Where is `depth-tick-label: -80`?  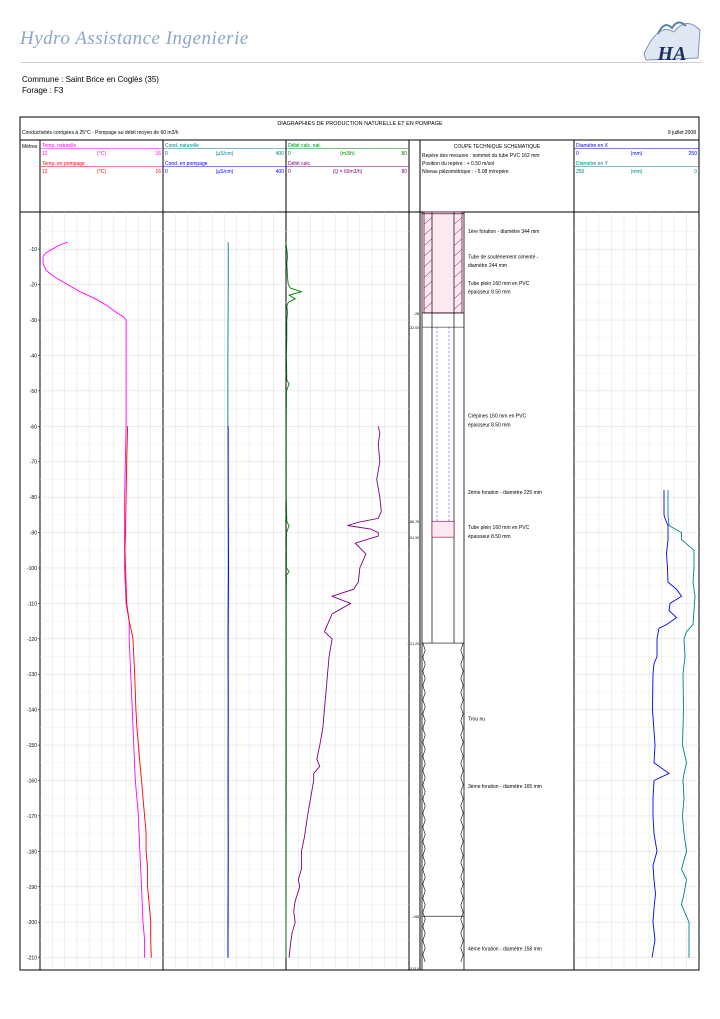 depth-tick-label: -80 is located at coordinates (33, 498).